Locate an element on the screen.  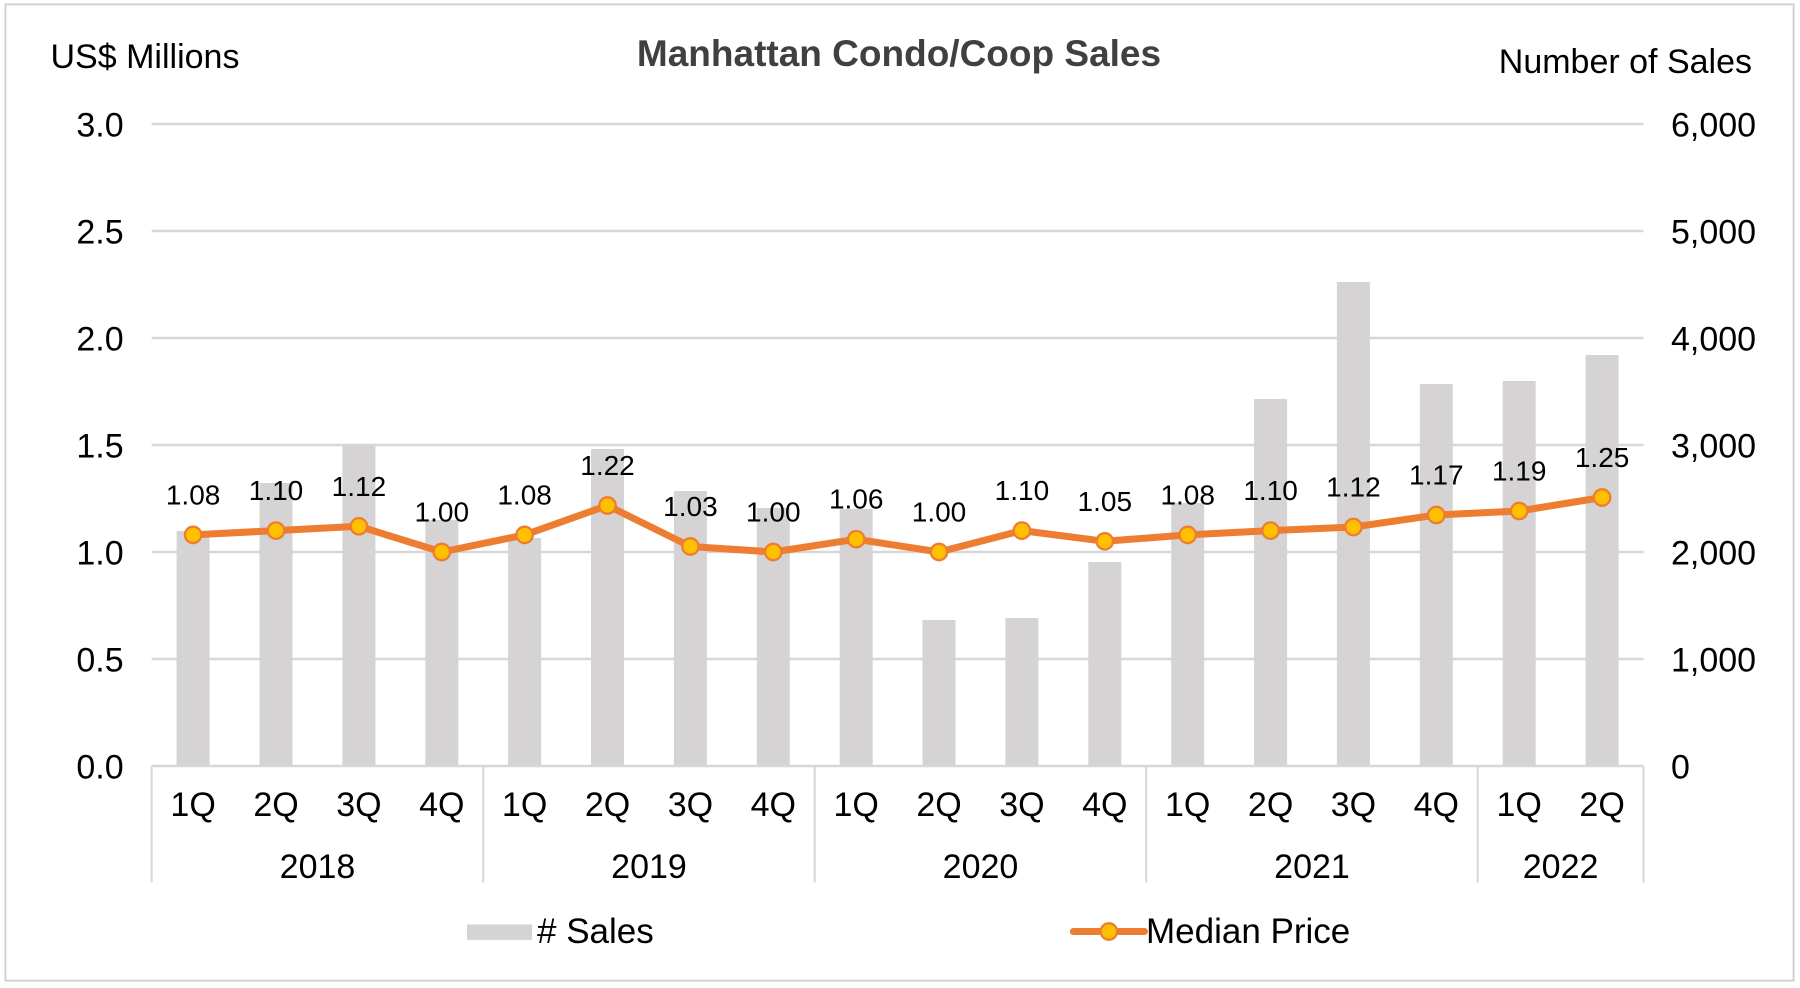
svg-text: 3.0 is located at coordinates (99, 125).